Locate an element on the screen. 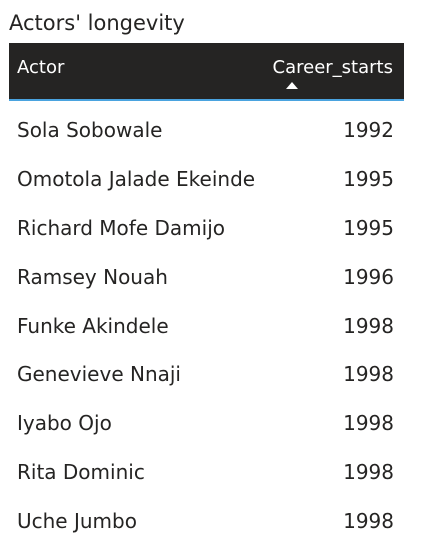 The image size is (423, 549). visual-title: Actors' longevity is located at coordinates (97, 23).